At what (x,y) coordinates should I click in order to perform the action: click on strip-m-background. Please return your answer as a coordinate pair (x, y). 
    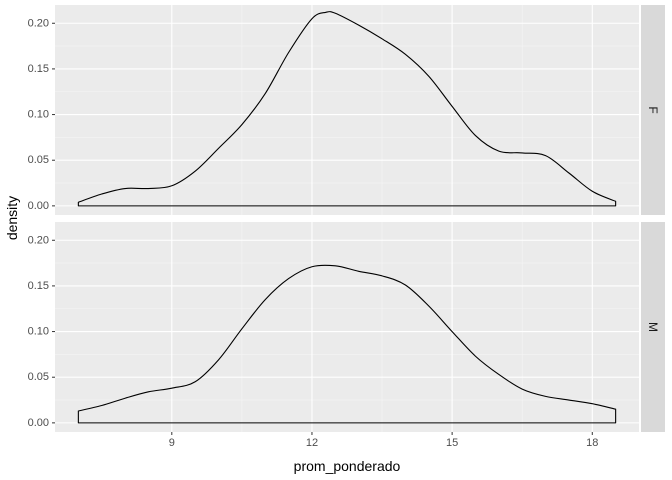
    Looking at the image, I should click on (653, 327).